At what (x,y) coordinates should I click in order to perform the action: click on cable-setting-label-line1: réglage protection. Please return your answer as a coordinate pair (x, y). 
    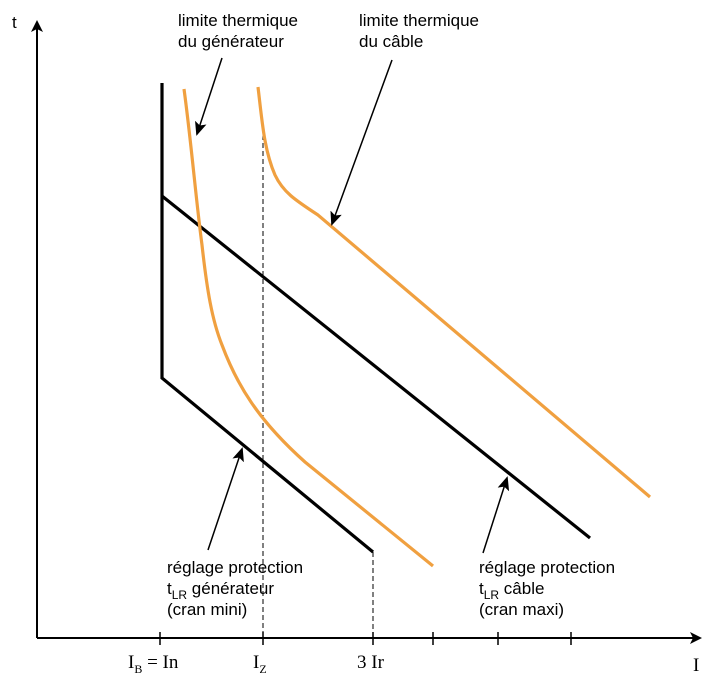
    Looking at the image, I should click on (547, 567).